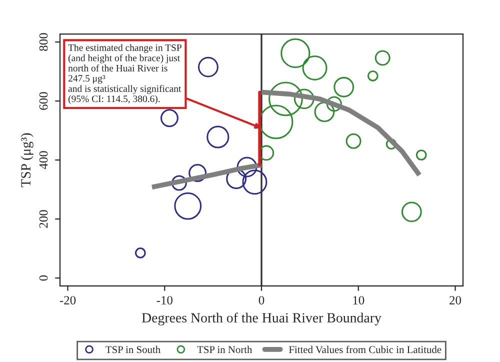 The height and width of the screenshot is (362, 500). Describe the element at coordinates (43, 219) in the screenshot. I see `y-tick-label: 200` at that location.